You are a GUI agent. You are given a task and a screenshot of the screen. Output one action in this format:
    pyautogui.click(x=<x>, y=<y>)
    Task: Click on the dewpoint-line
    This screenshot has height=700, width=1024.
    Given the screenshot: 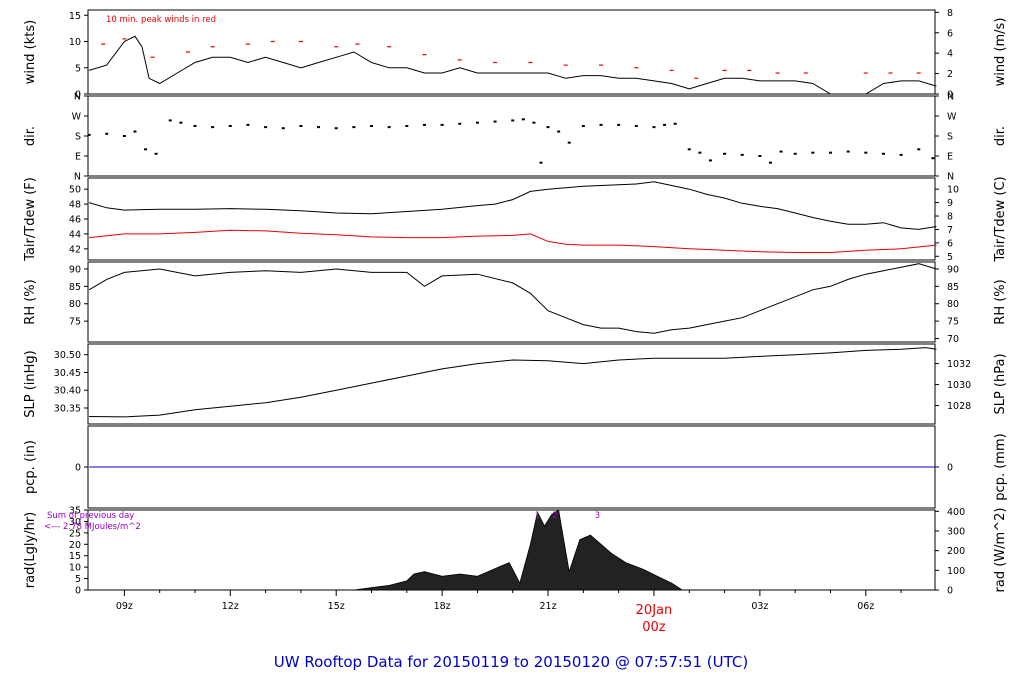 What is the action you would take?
    pyautogui.click(x=513, y=241)
    